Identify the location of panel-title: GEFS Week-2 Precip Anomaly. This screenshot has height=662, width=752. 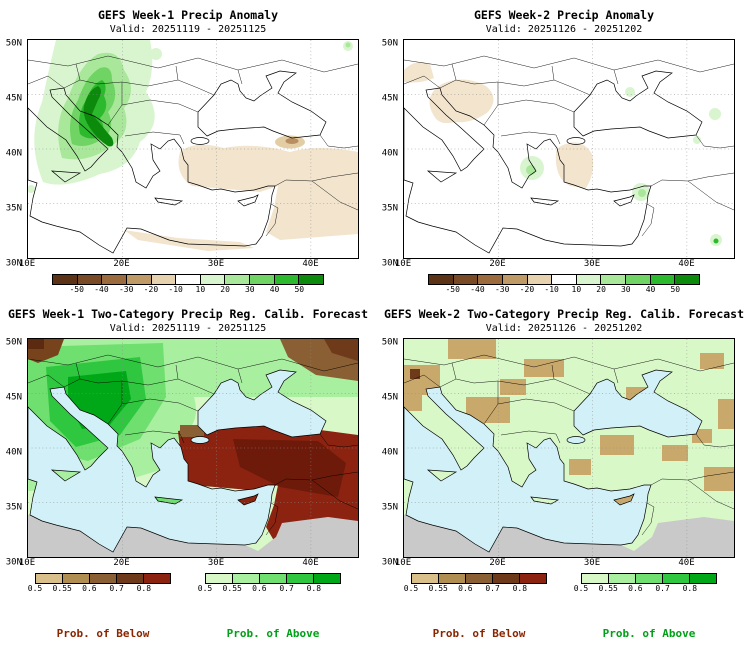
(563, 15).